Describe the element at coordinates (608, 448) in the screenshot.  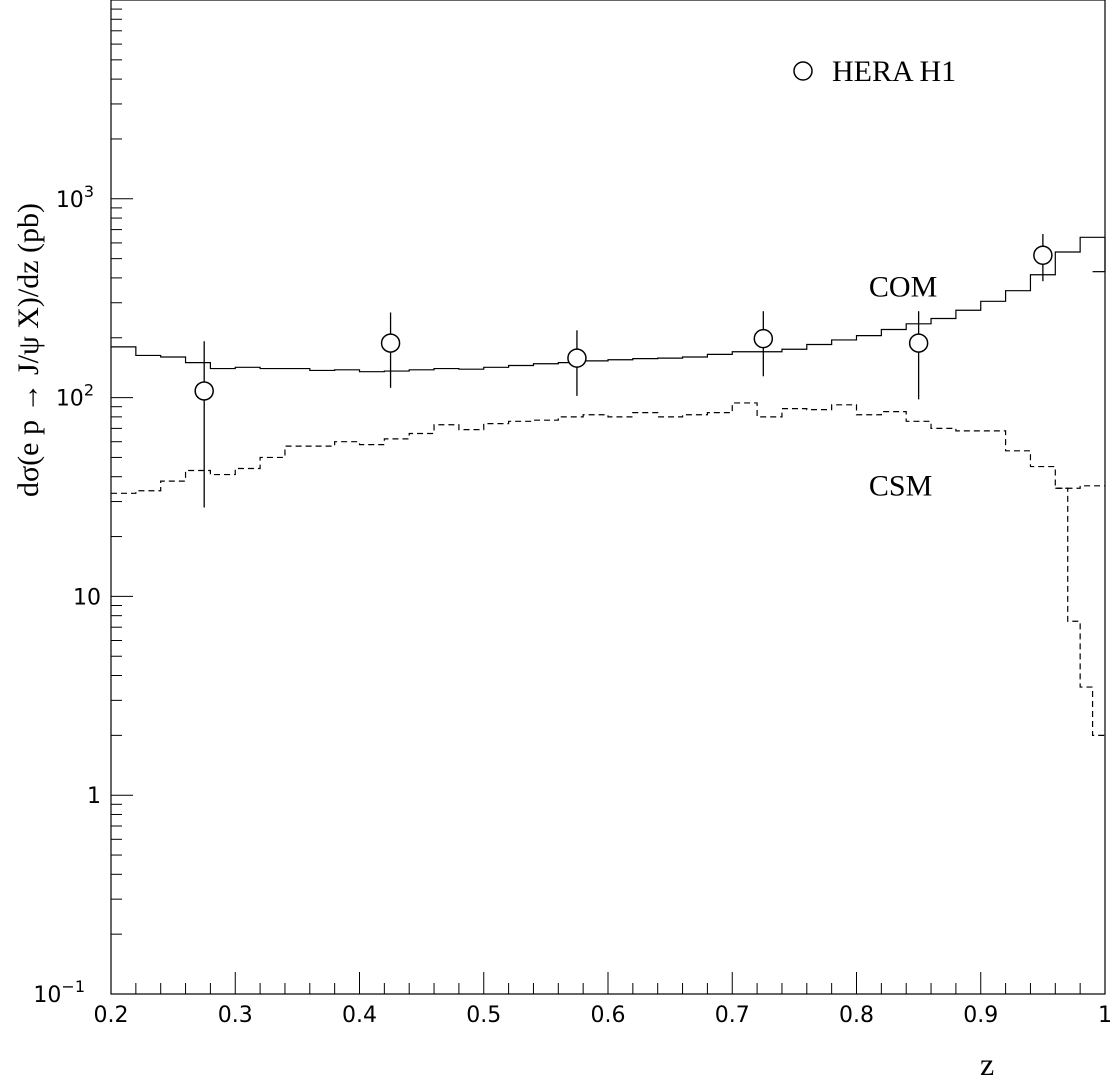
I see `series-csm-line` at that location.